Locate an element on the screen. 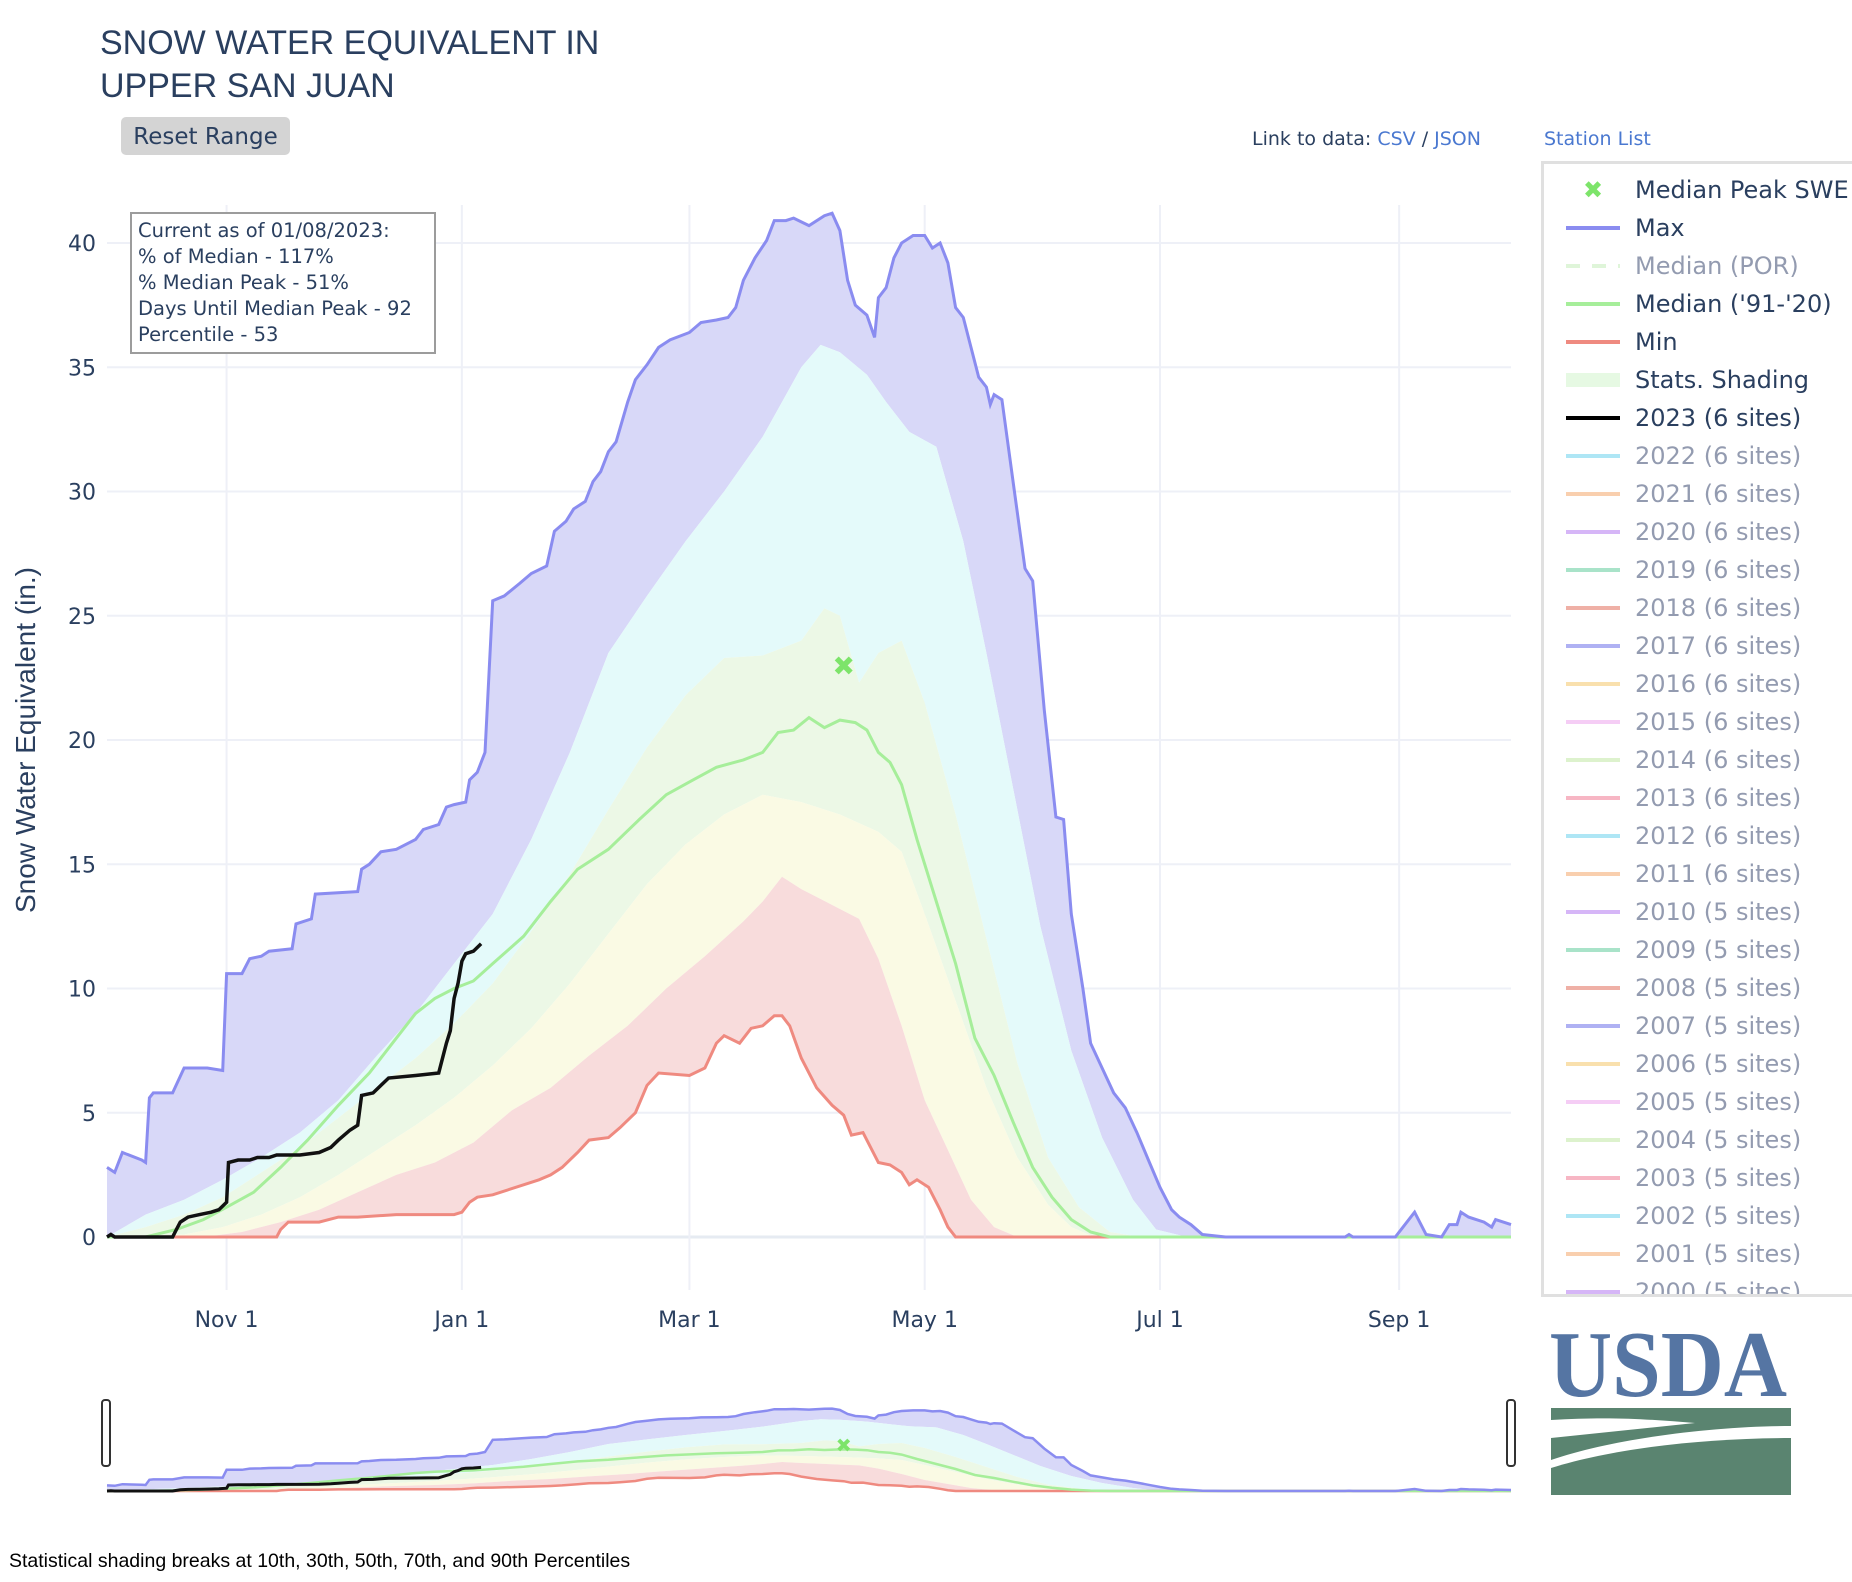 The image size is (1852, 1582). max-line is located at coordinates (809, 1450).